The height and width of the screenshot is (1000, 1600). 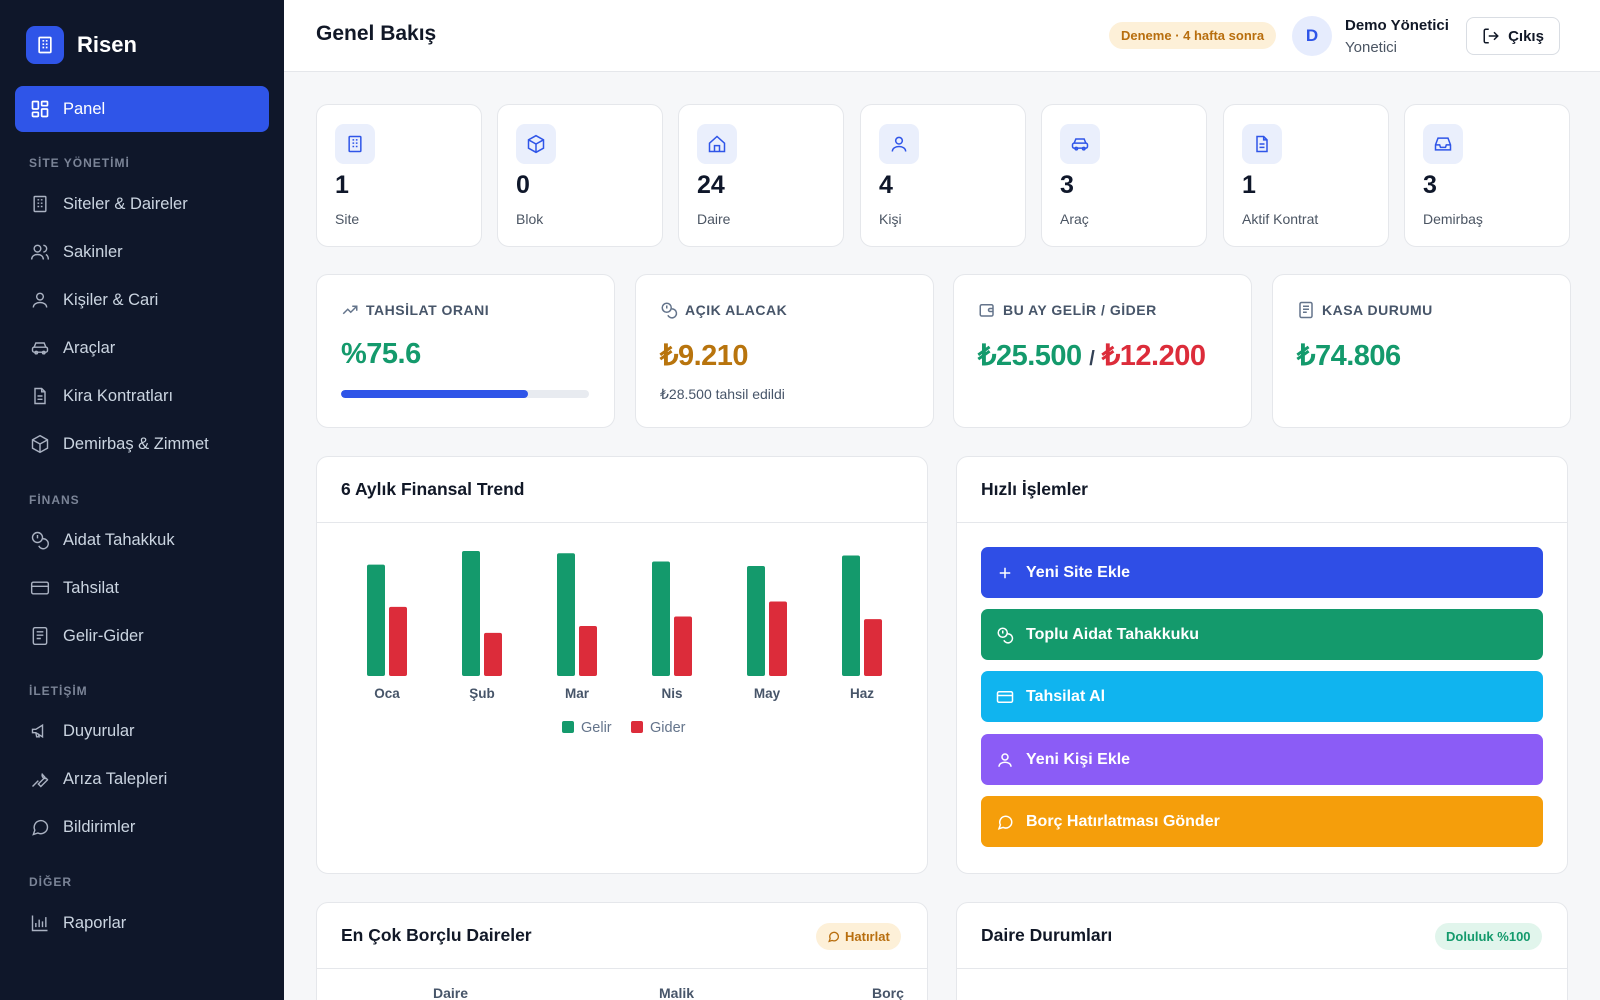 I want to click on debt-reminder-button: Borç Hatırlatması Gönder, so click(x=1262, y=821).